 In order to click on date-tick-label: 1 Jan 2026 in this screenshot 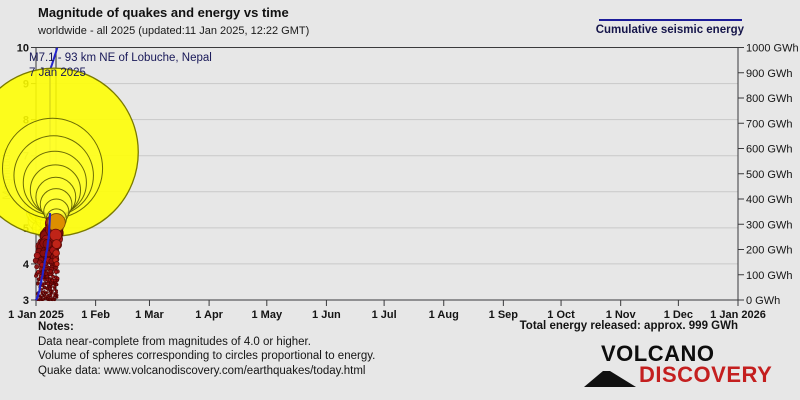, I will do `click(738, 315)`.